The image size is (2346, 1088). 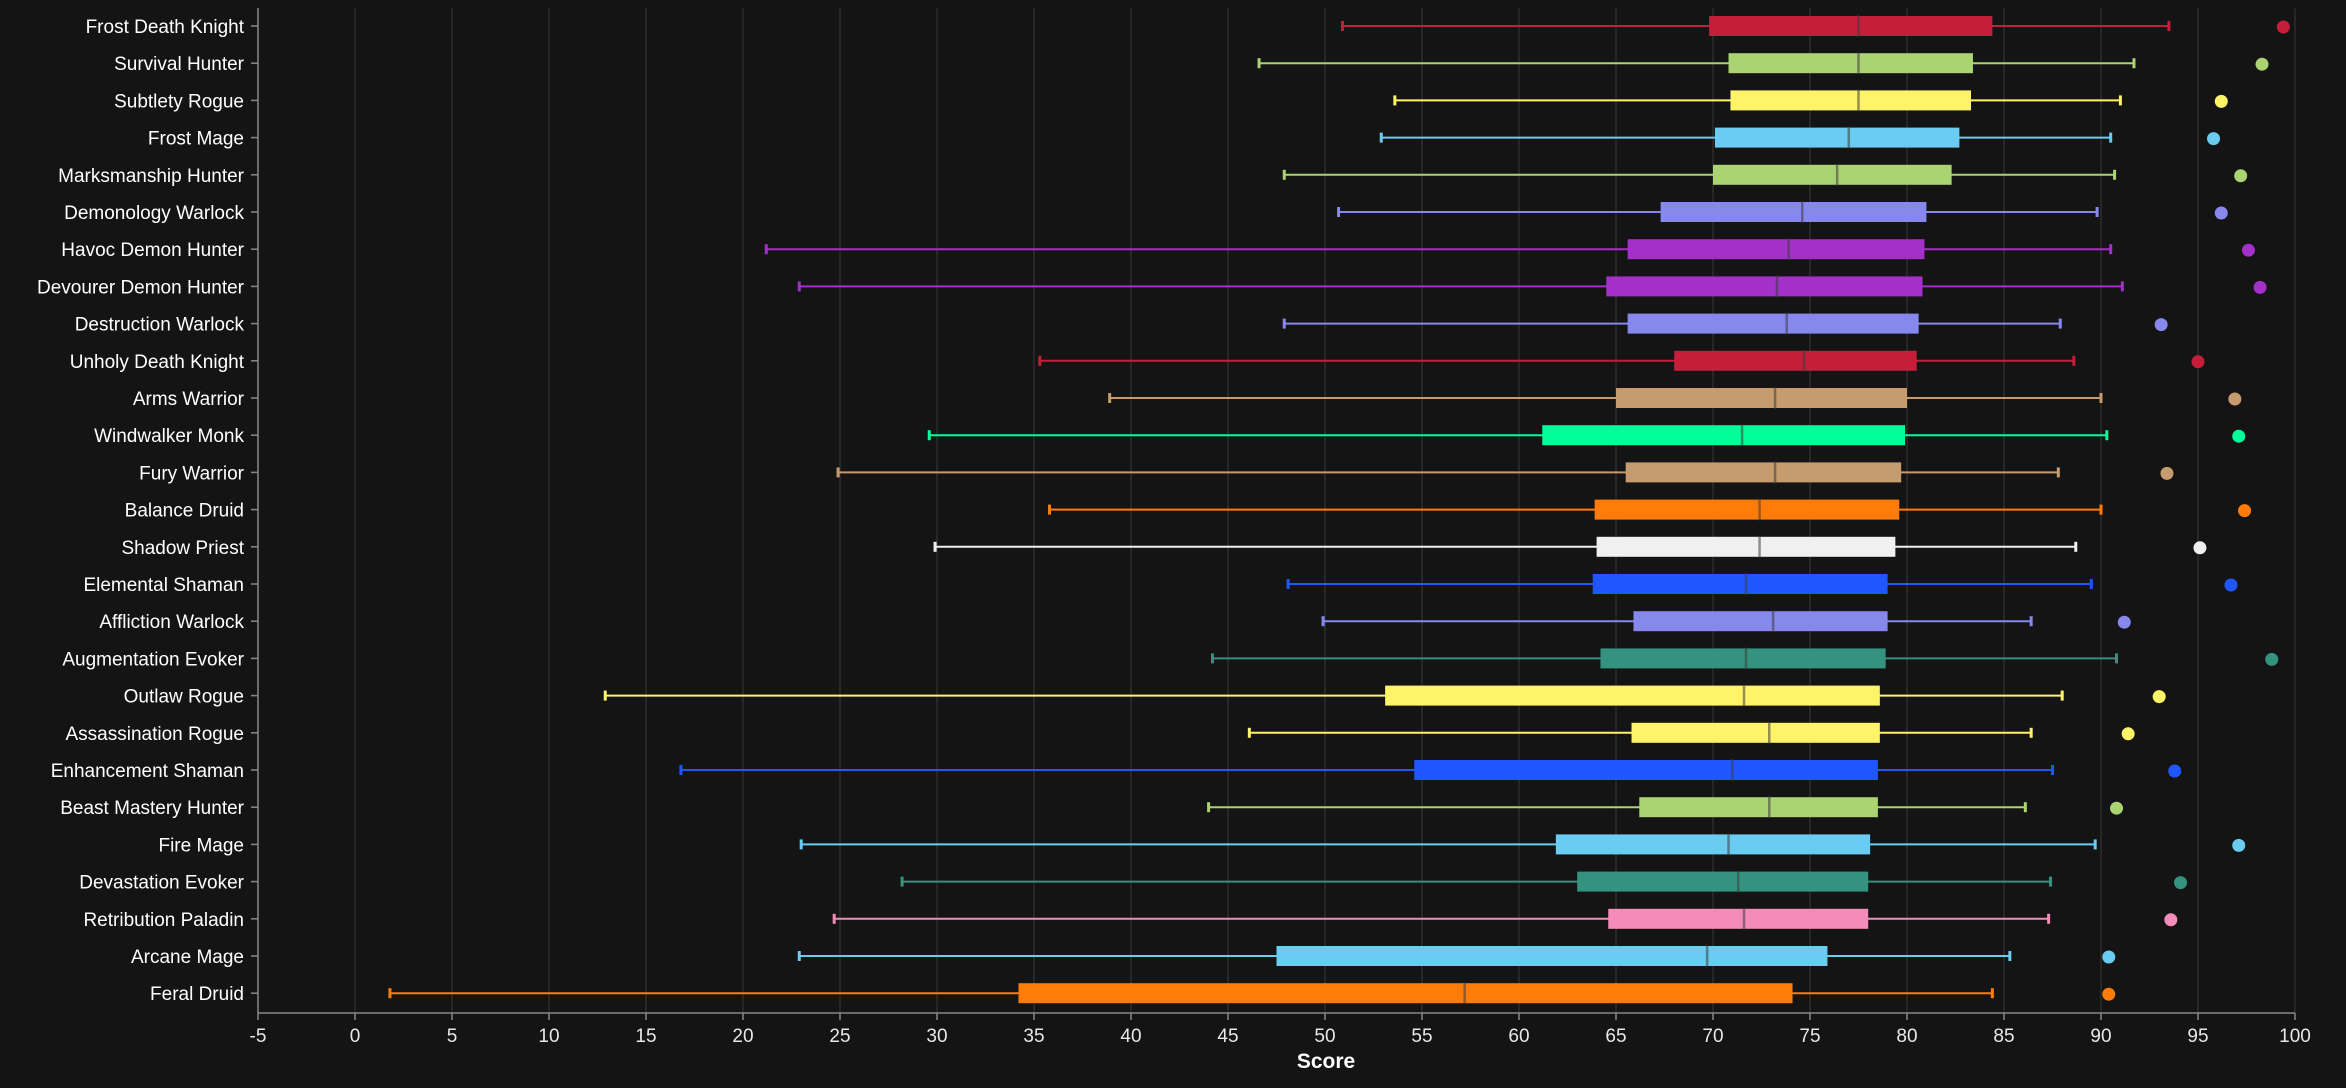 What do you see at coordinates (201, 845) in the screenshot?
I see `y-tick-label: Fire Mage` at bounding box center [201, 845].